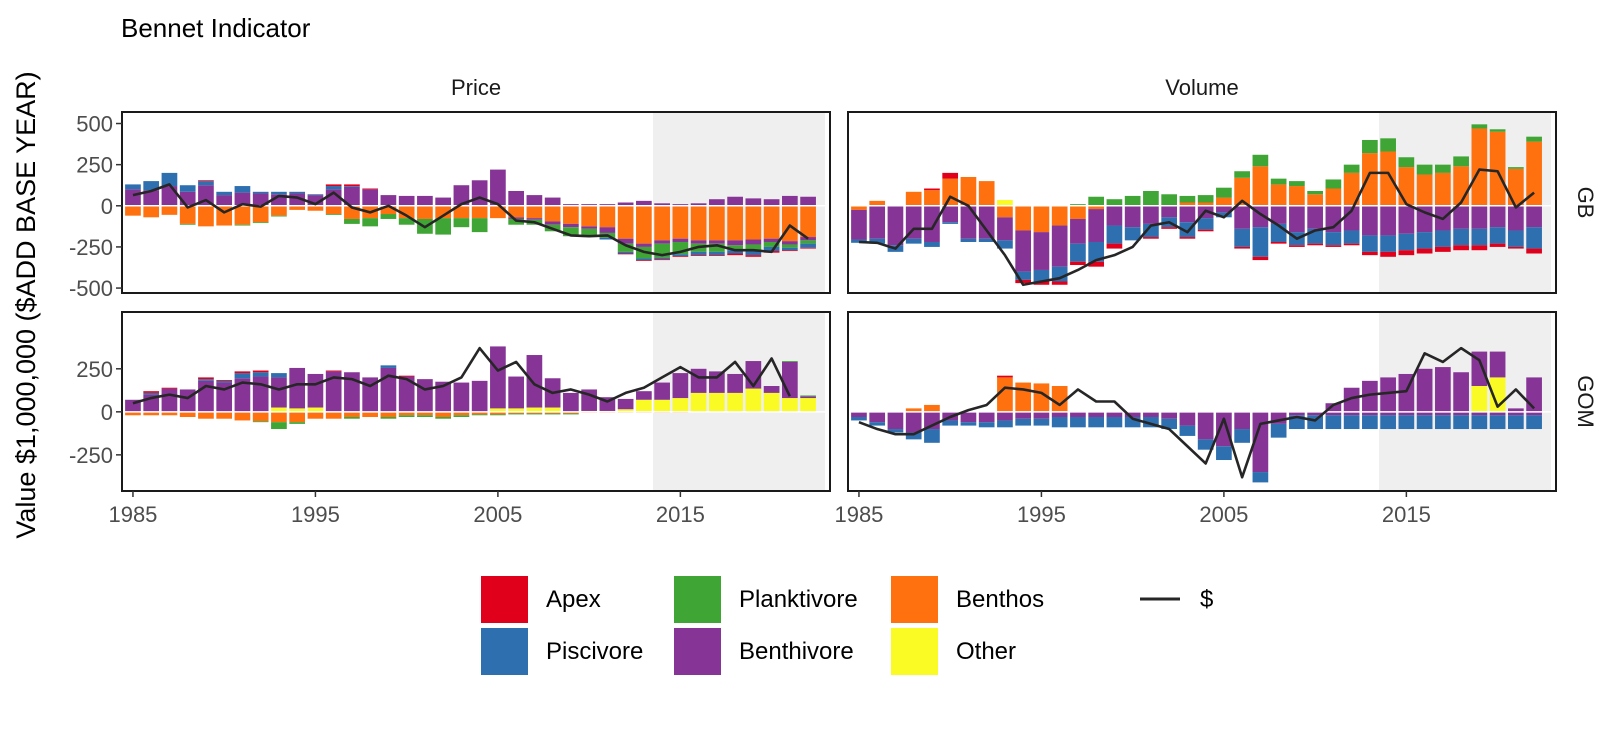  Describe the element at coordinates (534, 409) in the screenshot. I see `bar-other-2007` at that location.